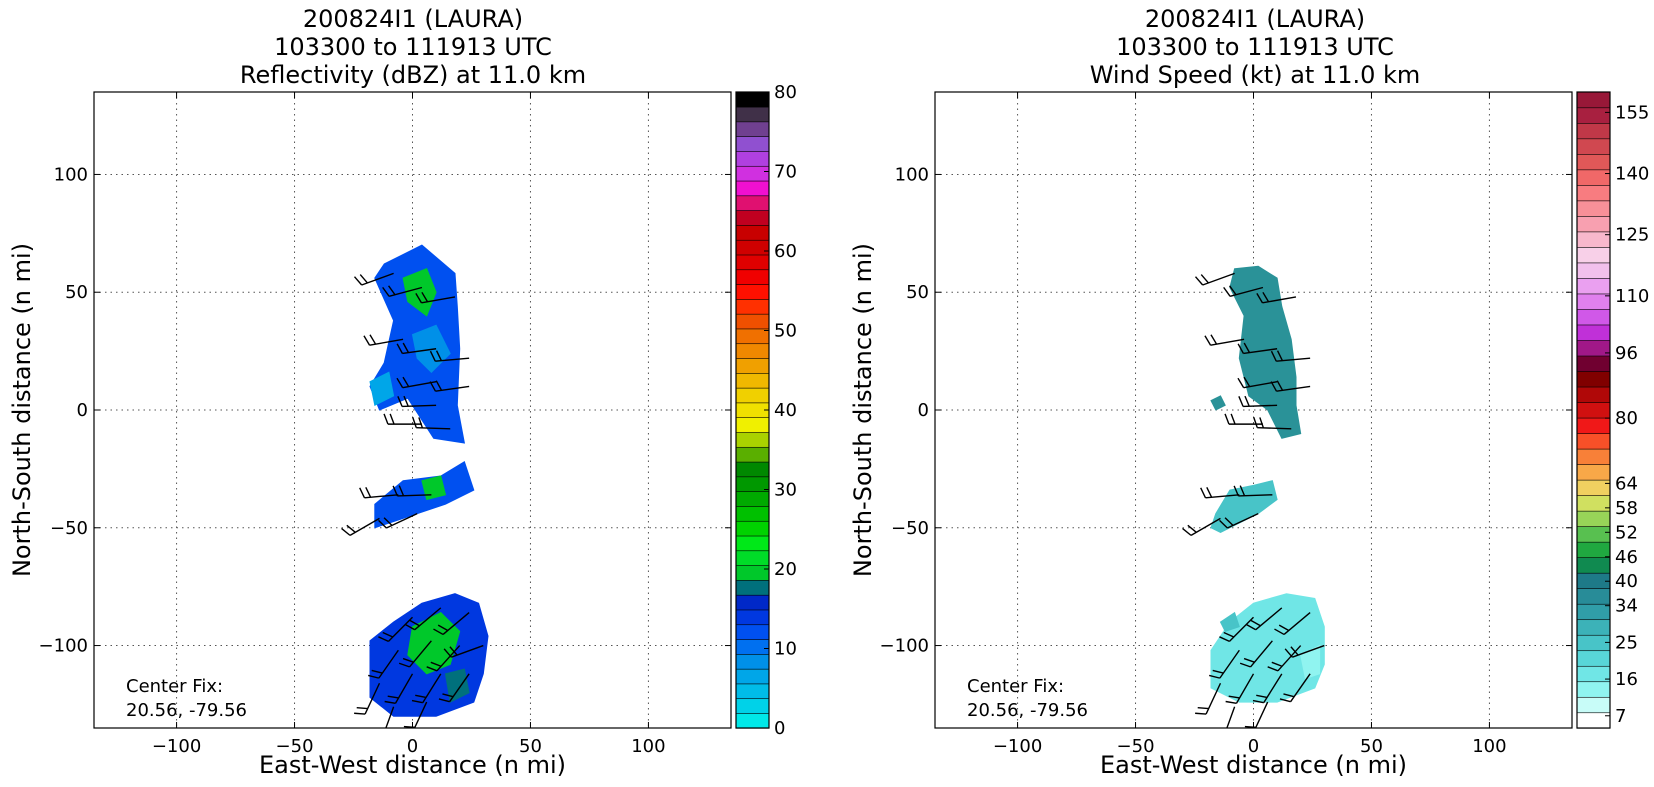 The image size is (1654, 787). I want to click on colorbar-tick-label: 7, so click(1620, 716).